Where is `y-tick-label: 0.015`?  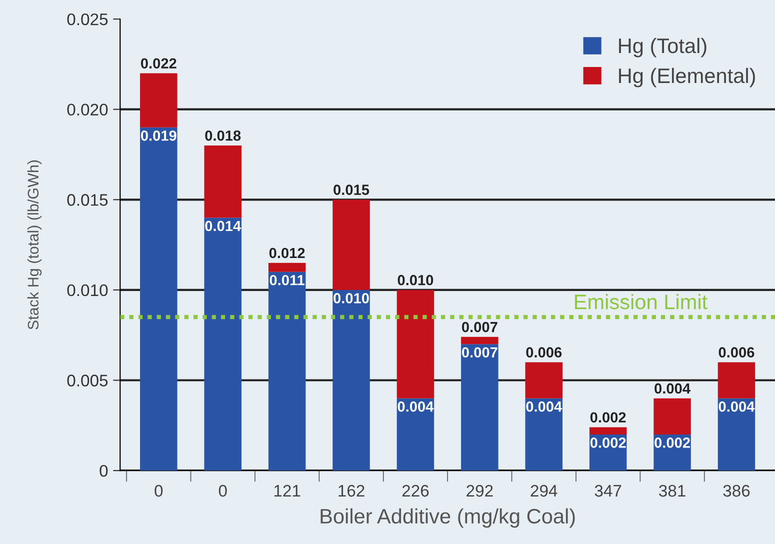
y-tick-label: 0.015 is located at coordinates (87, 200).